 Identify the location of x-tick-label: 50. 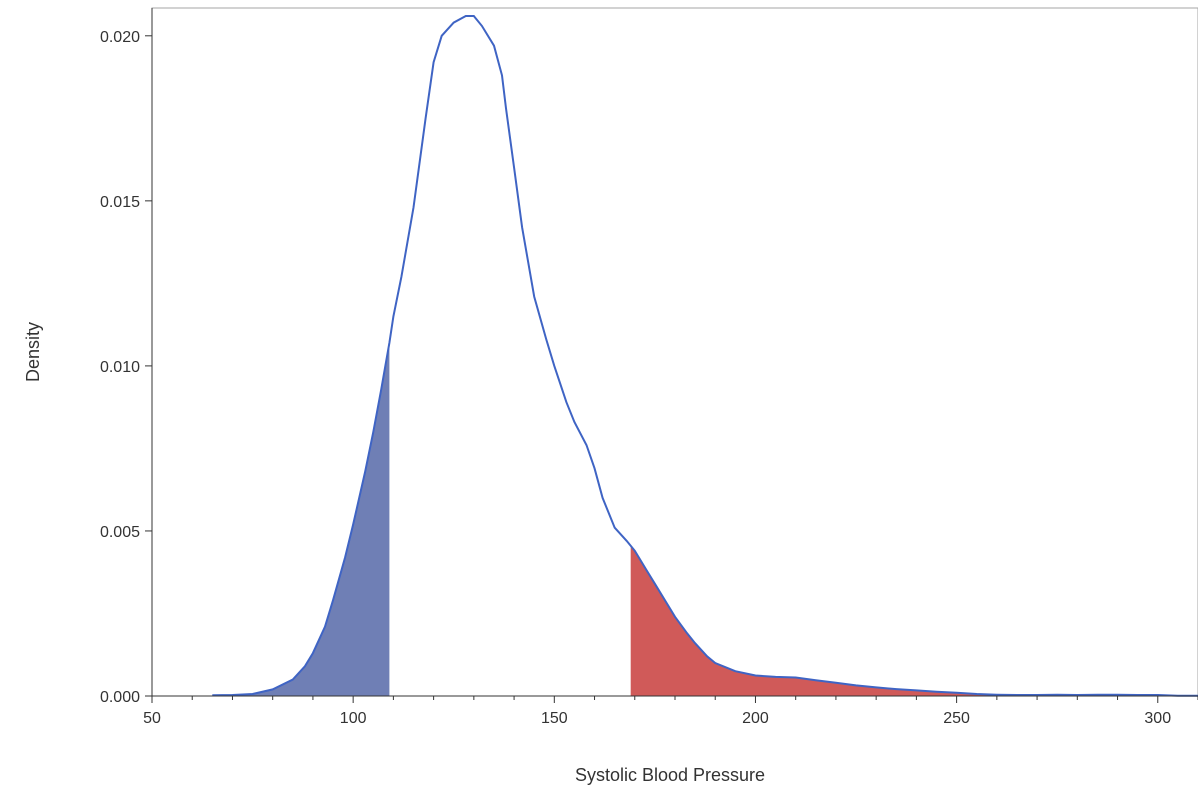
(152, 718).